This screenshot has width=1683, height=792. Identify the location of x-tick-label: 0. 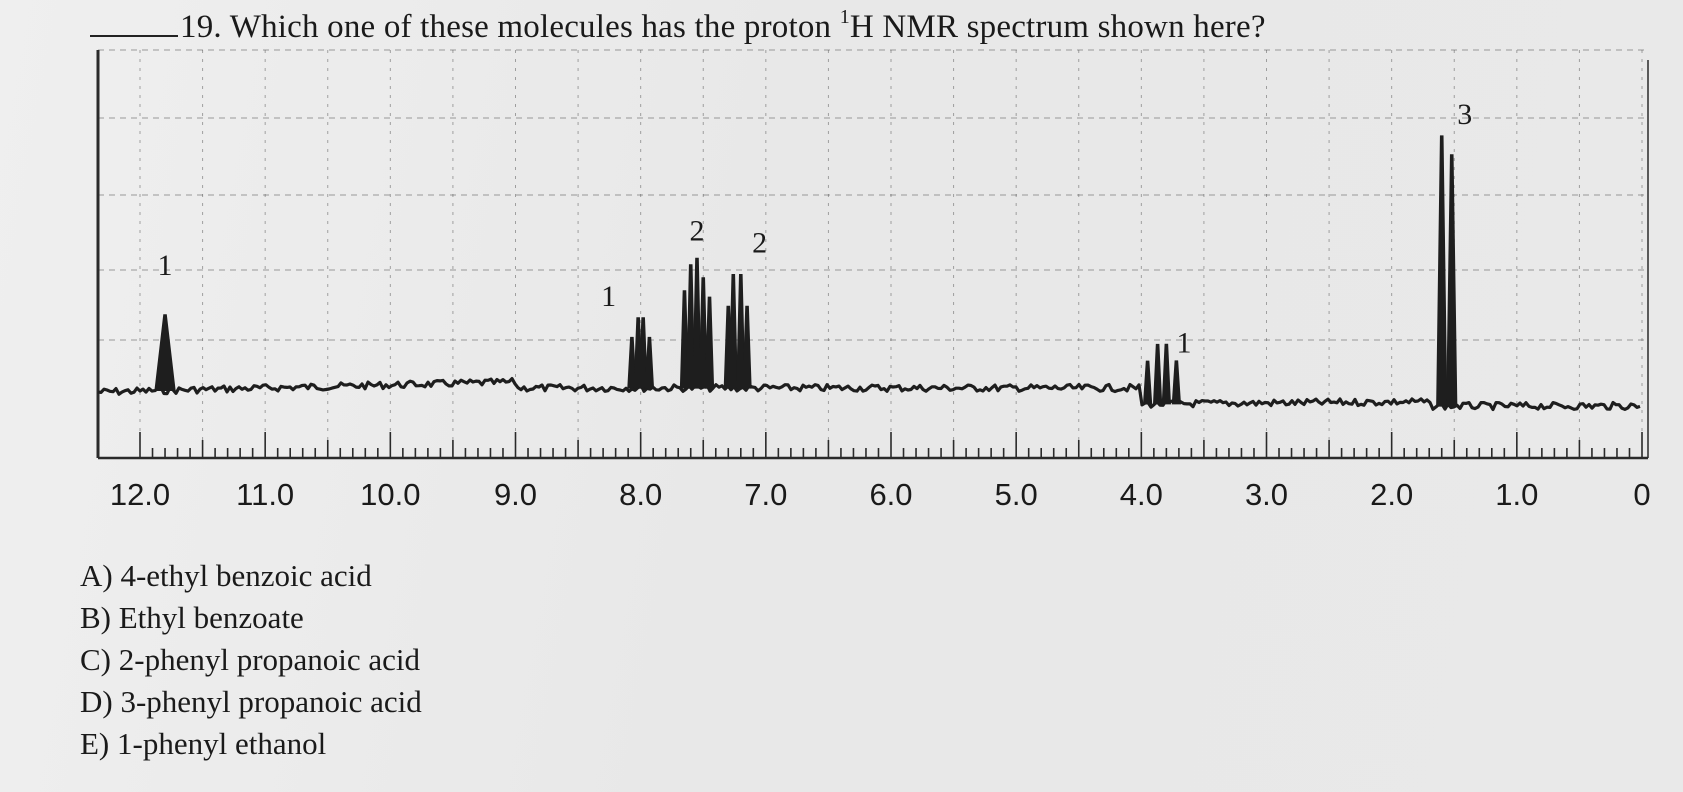
(1641, 494).